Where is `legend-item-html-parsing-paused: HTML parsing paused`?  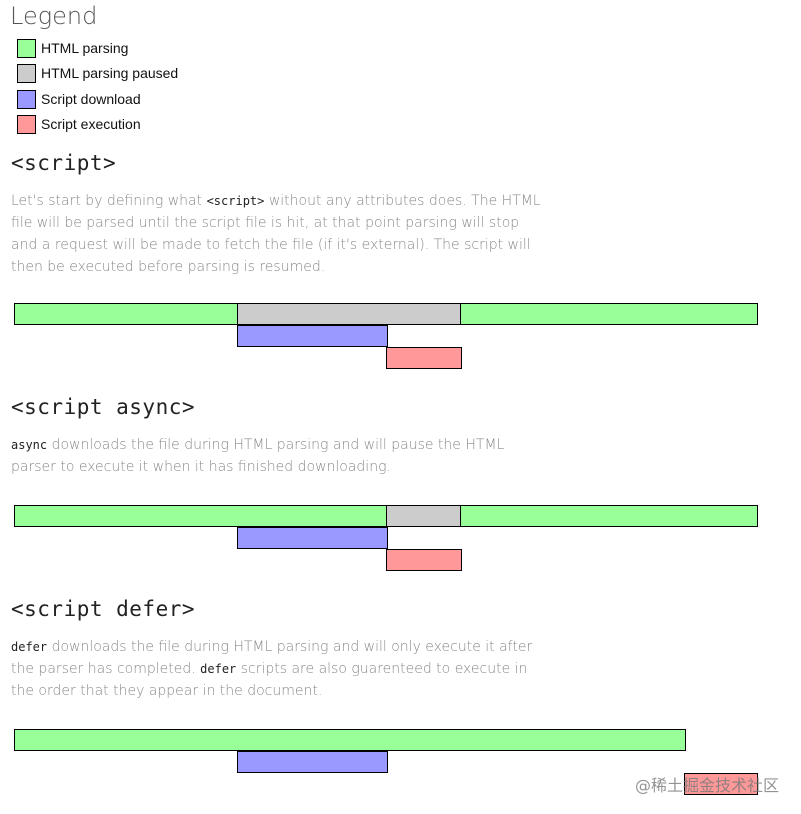 legend-item-html-parsing-paused: HTML parsing paused is located at coordinates (97, 73).